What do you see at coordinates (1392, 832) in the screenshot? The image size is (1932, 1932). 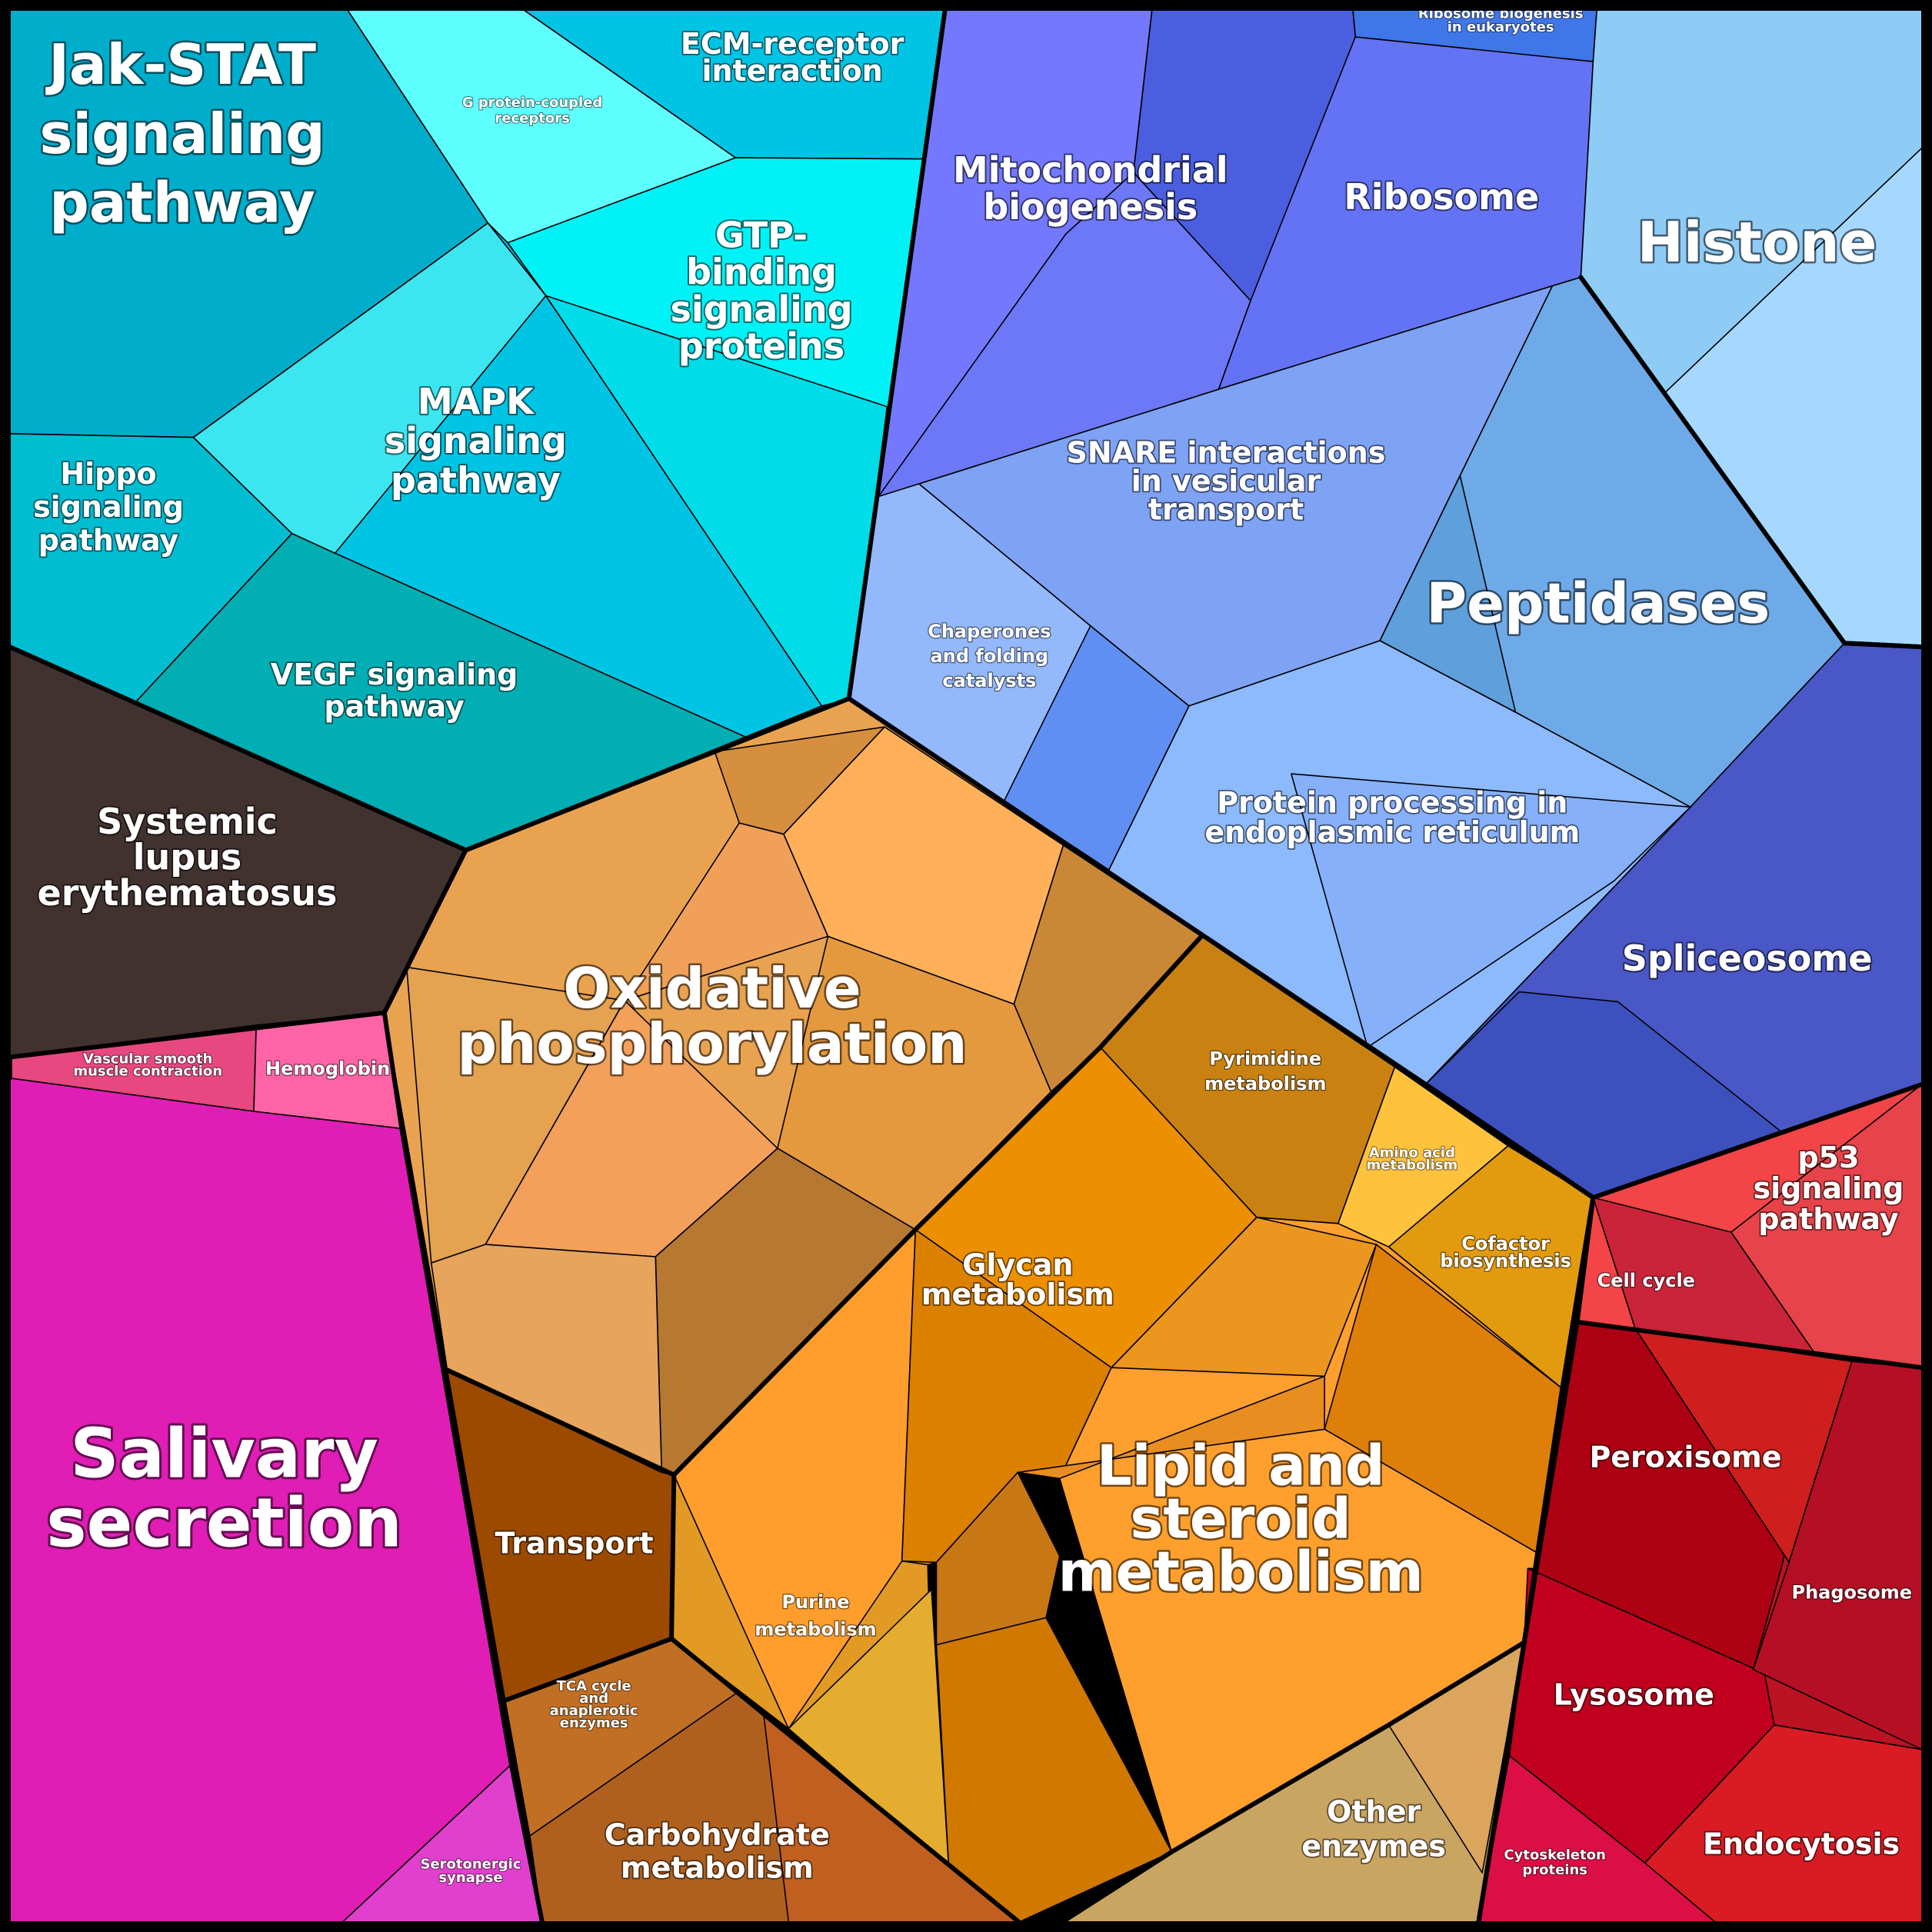 I see `label-line: endoplasmic reticulum` at bounding box center [1392, 832].